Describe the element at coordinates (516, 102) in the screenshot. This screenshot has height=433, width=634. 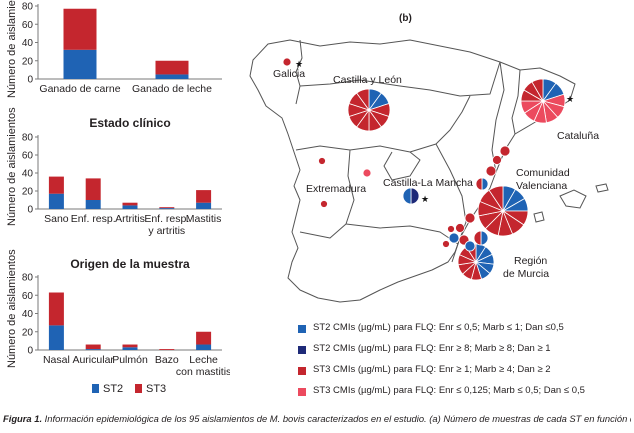
I see `border-catalonia` at that location.